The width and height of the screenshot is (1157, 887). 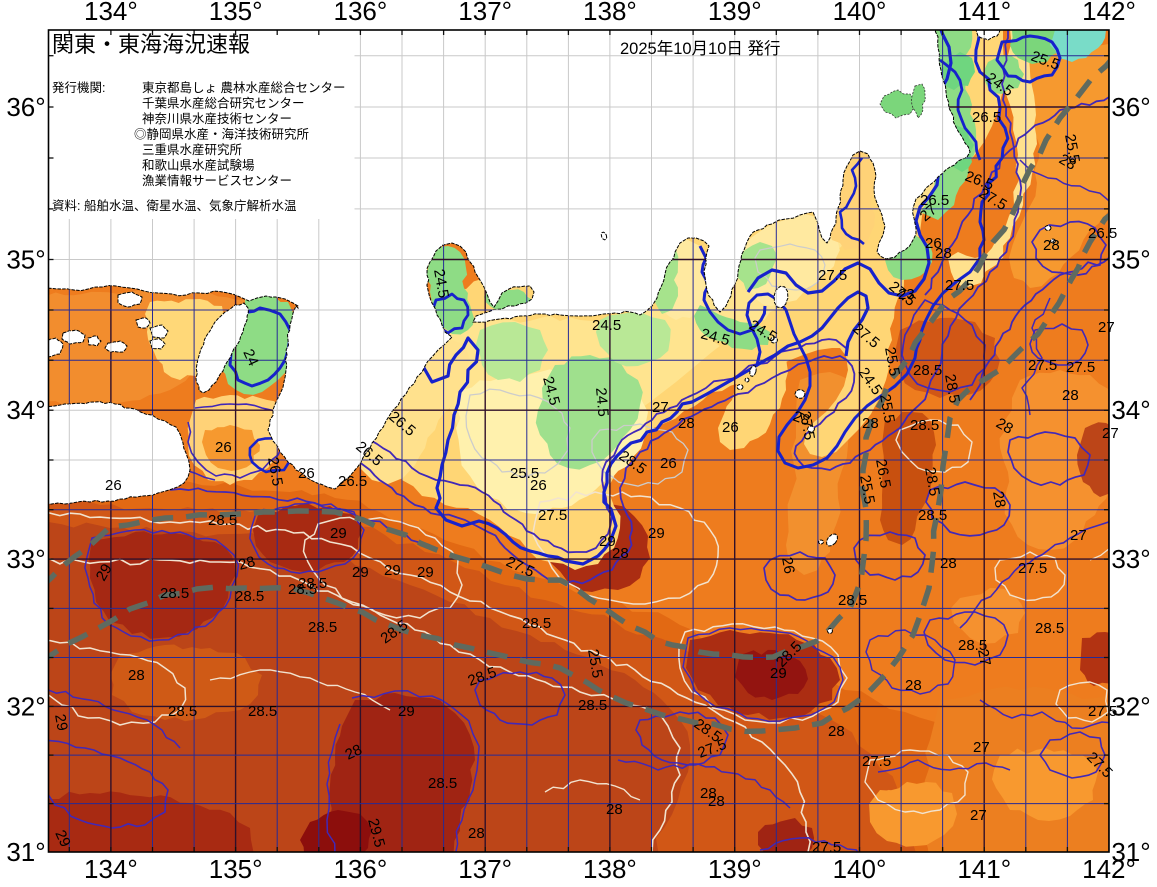 I want to click on svg-text: 140°, so click(x=860, y=868).